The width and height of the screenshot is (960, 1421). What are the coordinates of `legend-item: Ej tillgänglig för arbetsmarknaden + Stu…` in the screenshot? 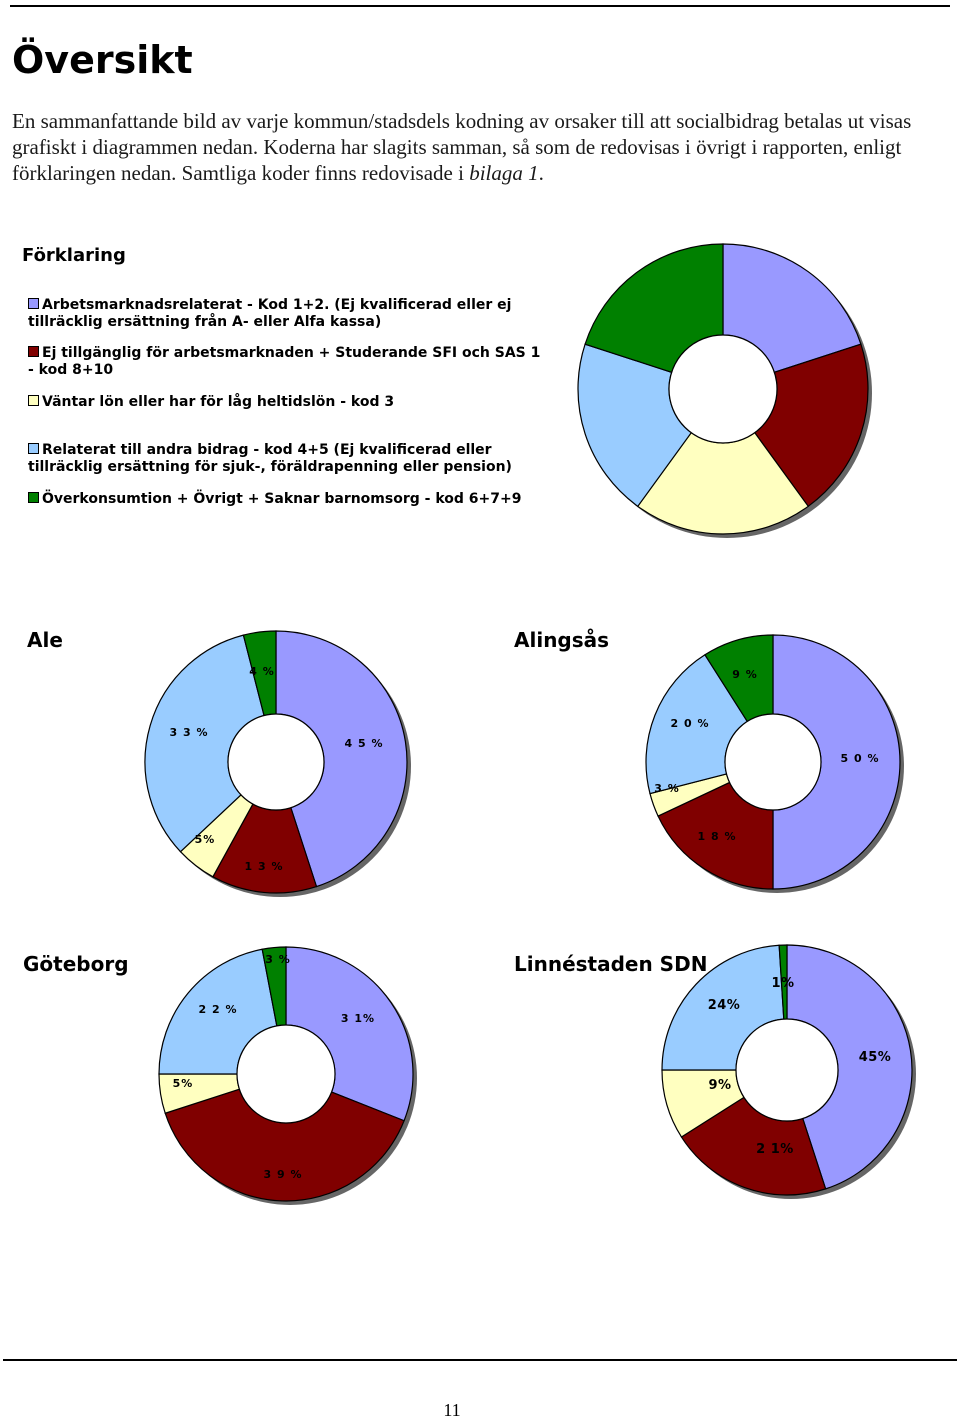 It's located at (288, 362).